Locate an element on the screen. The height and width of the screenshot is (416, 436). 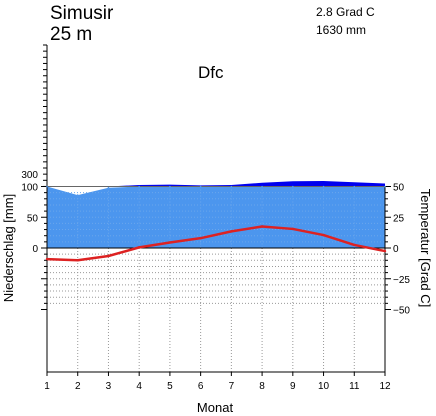
month-tick-label: 10 is located at coordinates (324, 386).